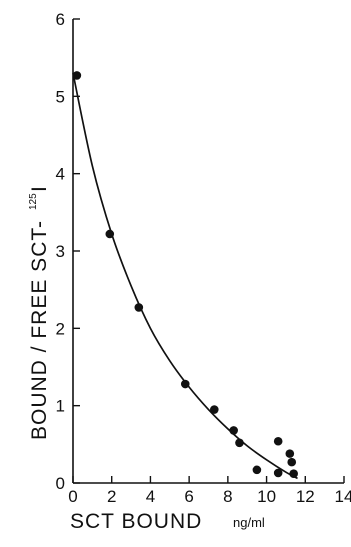 The width and height of the screenshot is (351, 547). Describe the element at coordinates (60, 19) in the screenshot. I see `y-tick-label: 6` at that location.